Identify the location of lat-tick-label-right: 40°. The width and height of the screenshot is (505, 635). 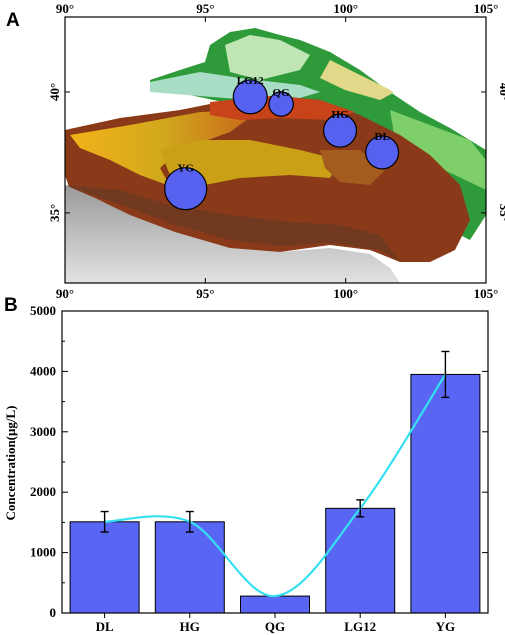
(501, 92).